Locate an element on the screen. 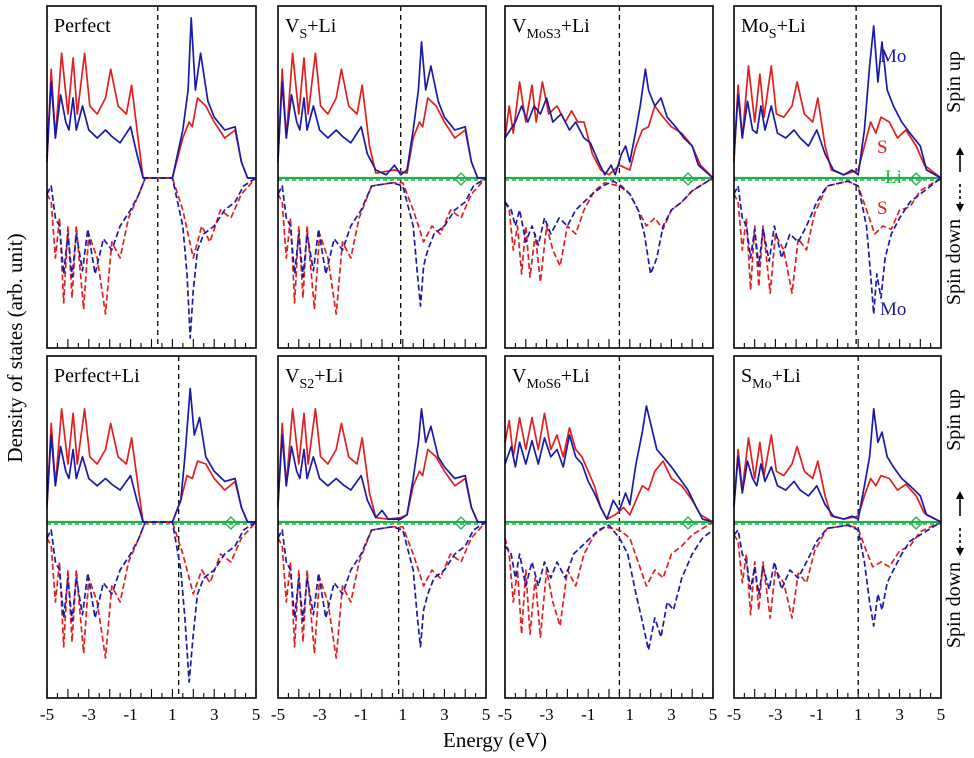  panel-title: VMoS6+Li is located at coordinates (551, 378).